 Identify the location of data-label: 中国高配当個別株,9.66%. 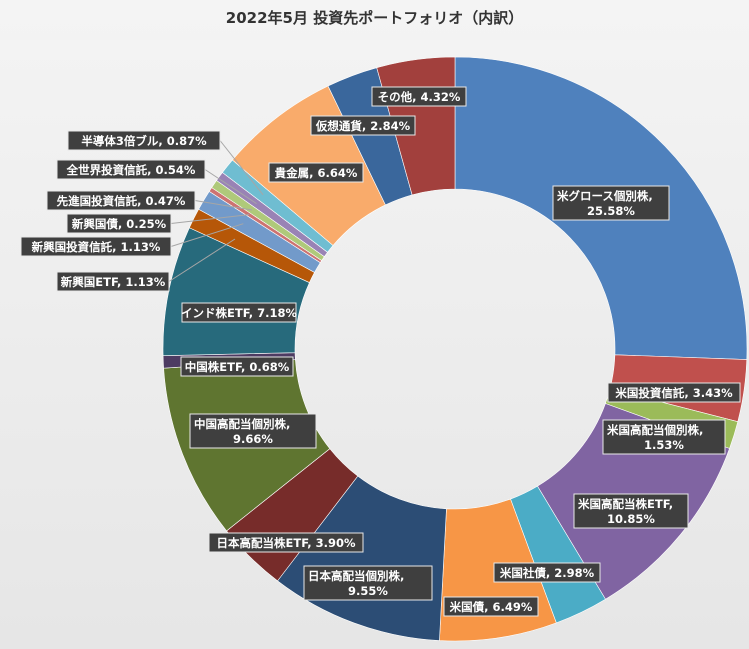
(253, 431).